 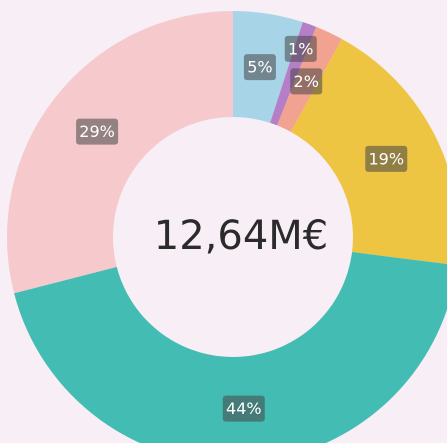 I want to click on center-label: 12,64M€, so click(x=241, y=236).